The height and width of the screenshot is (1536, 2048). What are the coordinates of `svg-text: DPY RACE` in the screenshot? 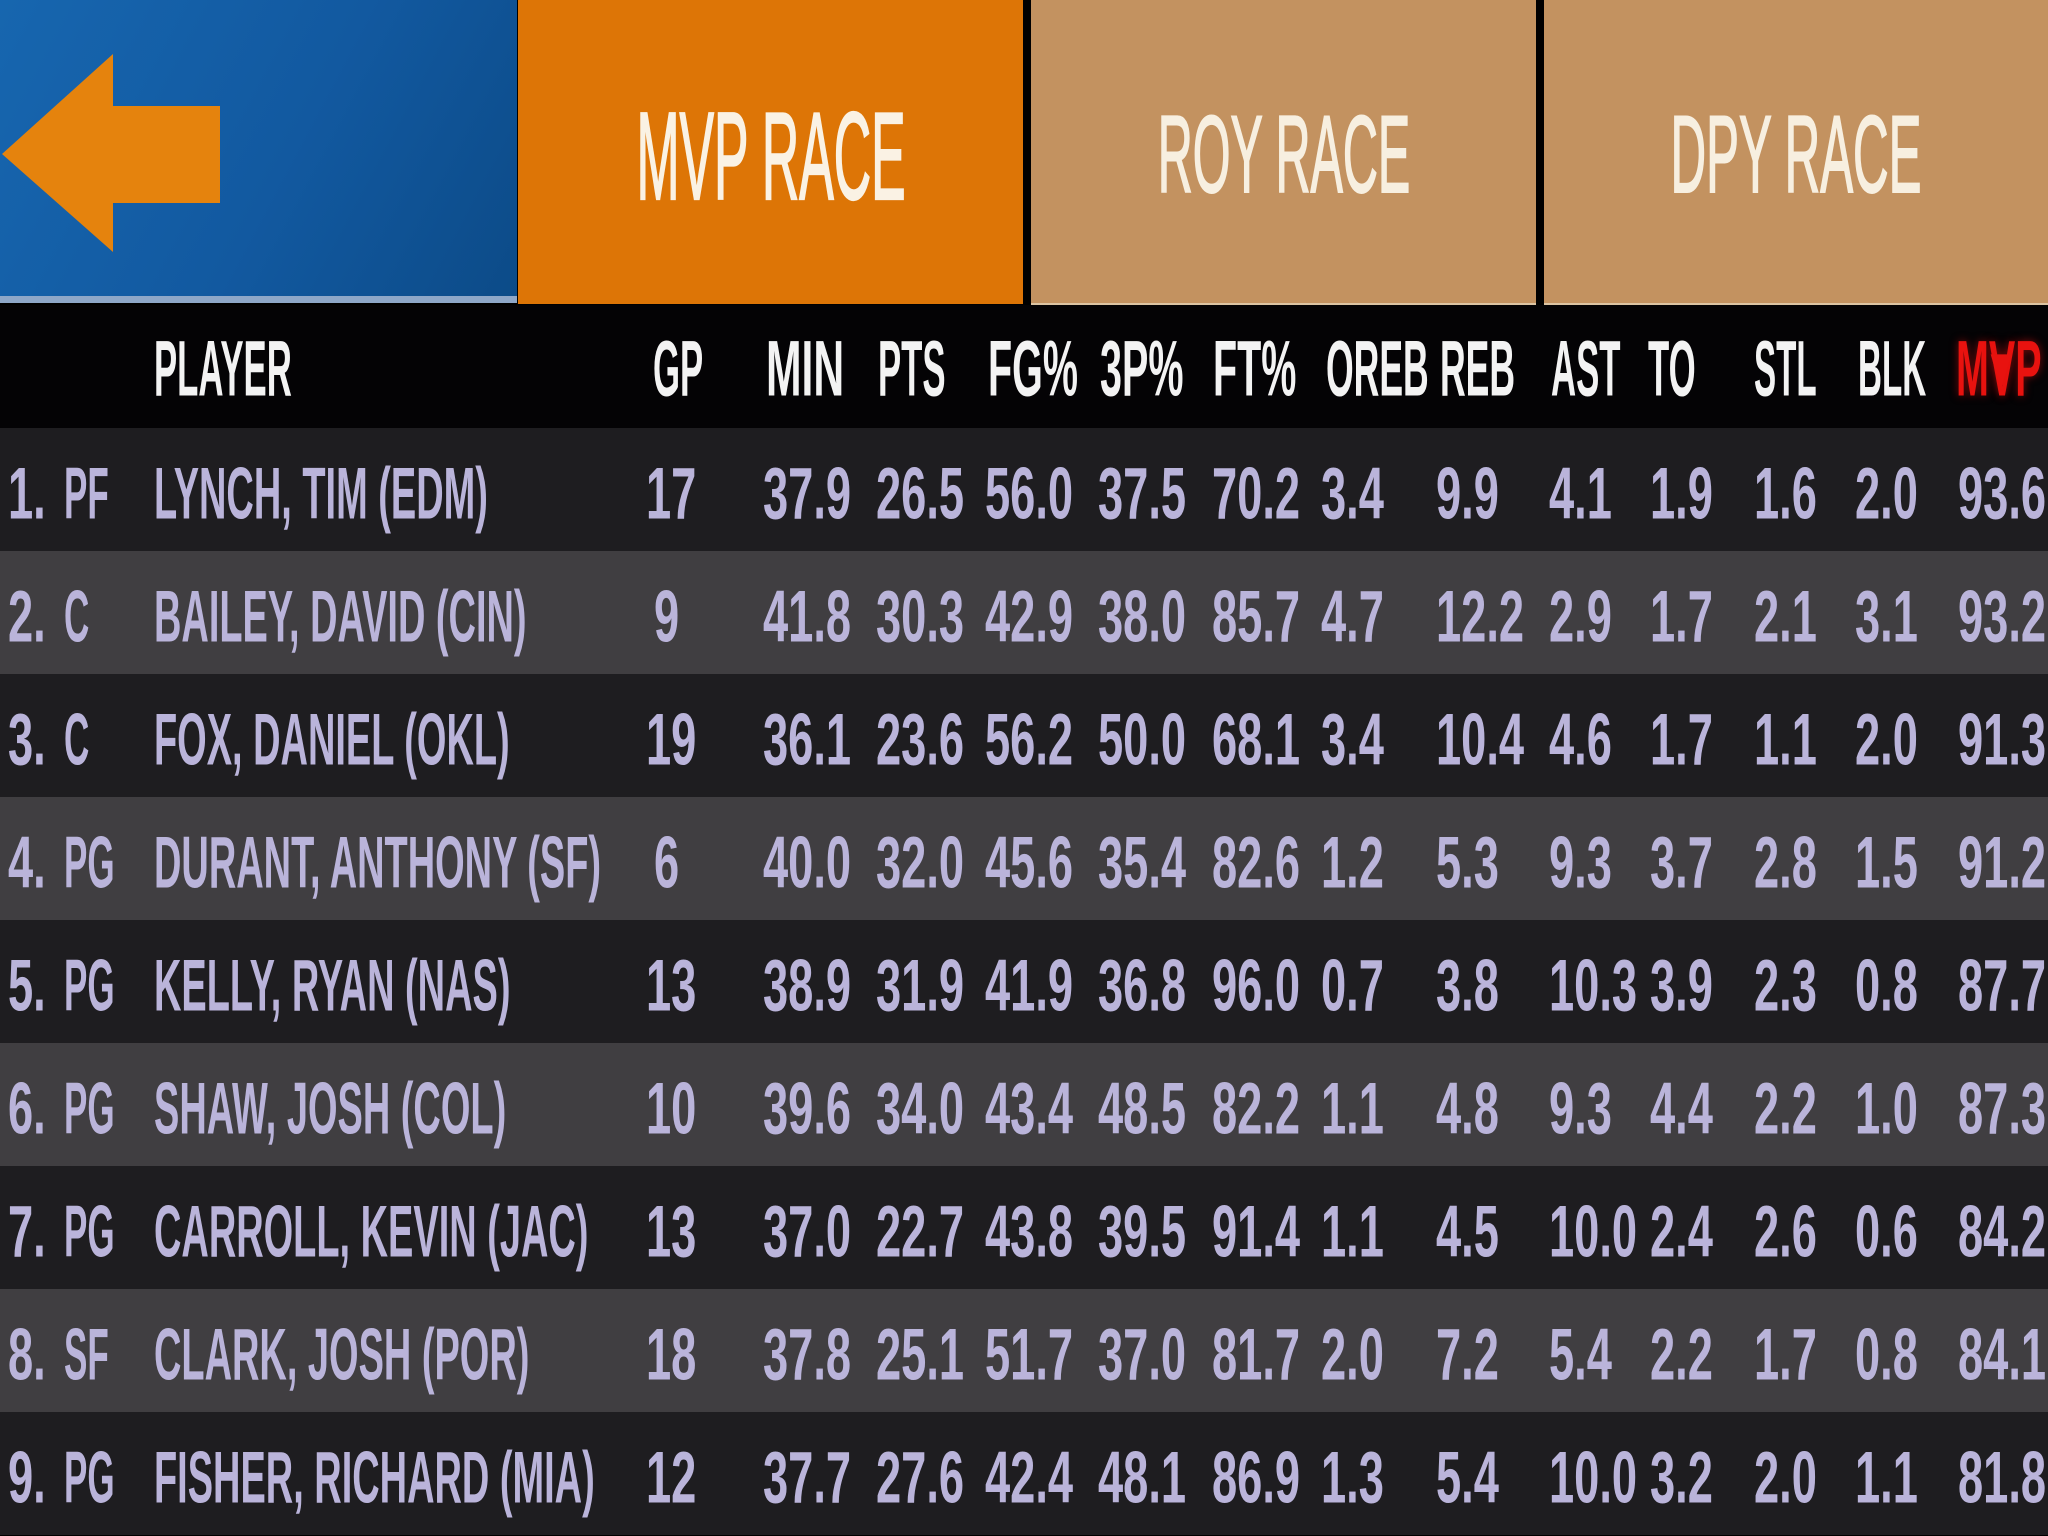 It's located at (1795, 155).